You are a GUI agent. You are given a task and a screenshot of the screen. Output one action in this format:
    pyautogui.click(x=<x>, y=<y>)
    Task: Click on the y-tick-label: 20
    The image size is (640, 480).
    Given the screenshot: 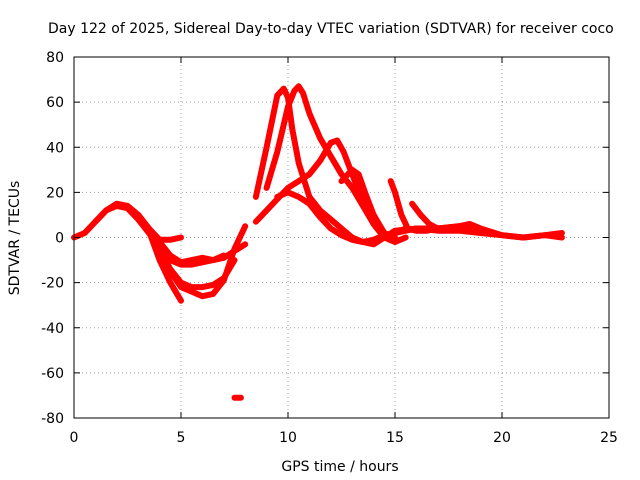 What is the action you would take?
    pyautogui.click(x=55, y=193)
    